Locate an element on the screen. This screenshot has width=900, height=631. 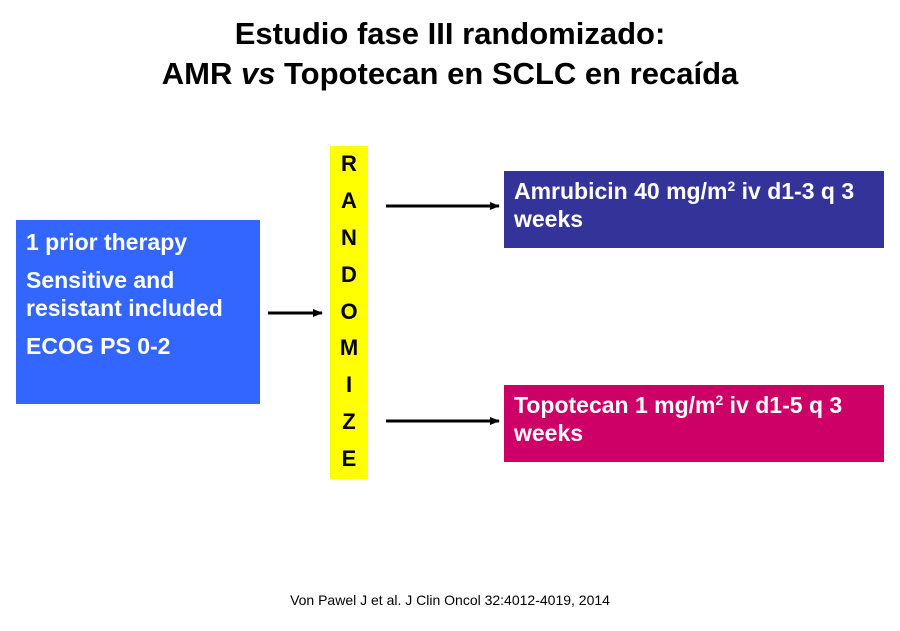
title-vs: vs is located at coordinates (258, 73).